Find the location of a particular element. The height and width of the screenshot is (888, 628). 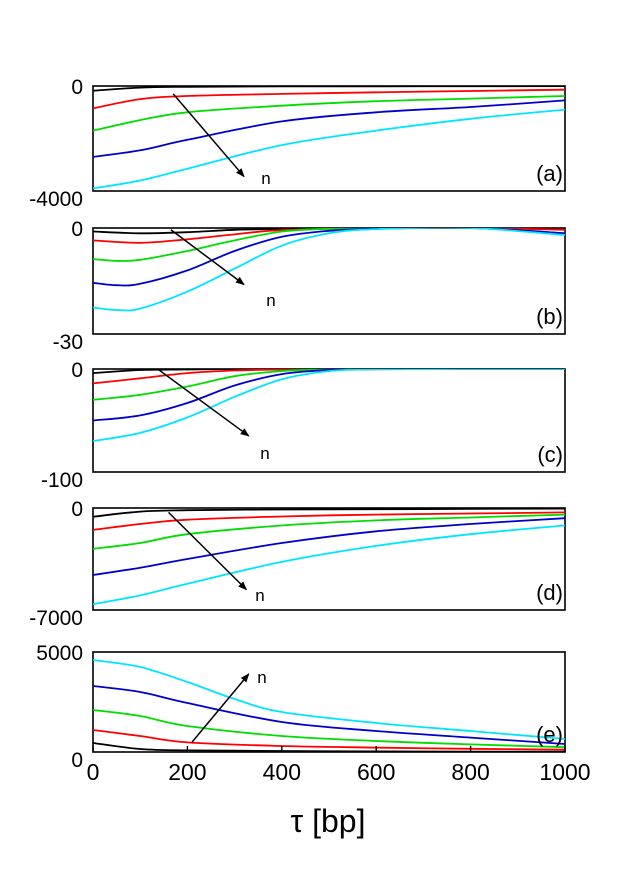

y-tick-label: -4000 is located at coordinates (56, 199).